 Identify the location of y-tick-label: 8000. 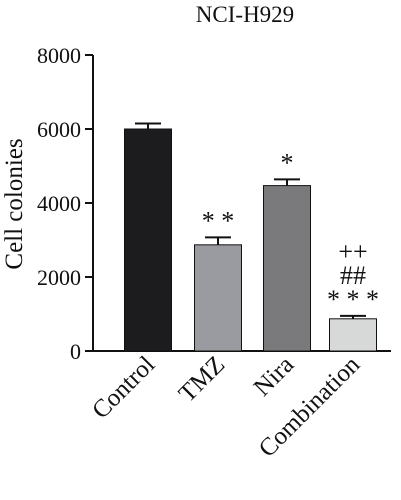
(59, 55).